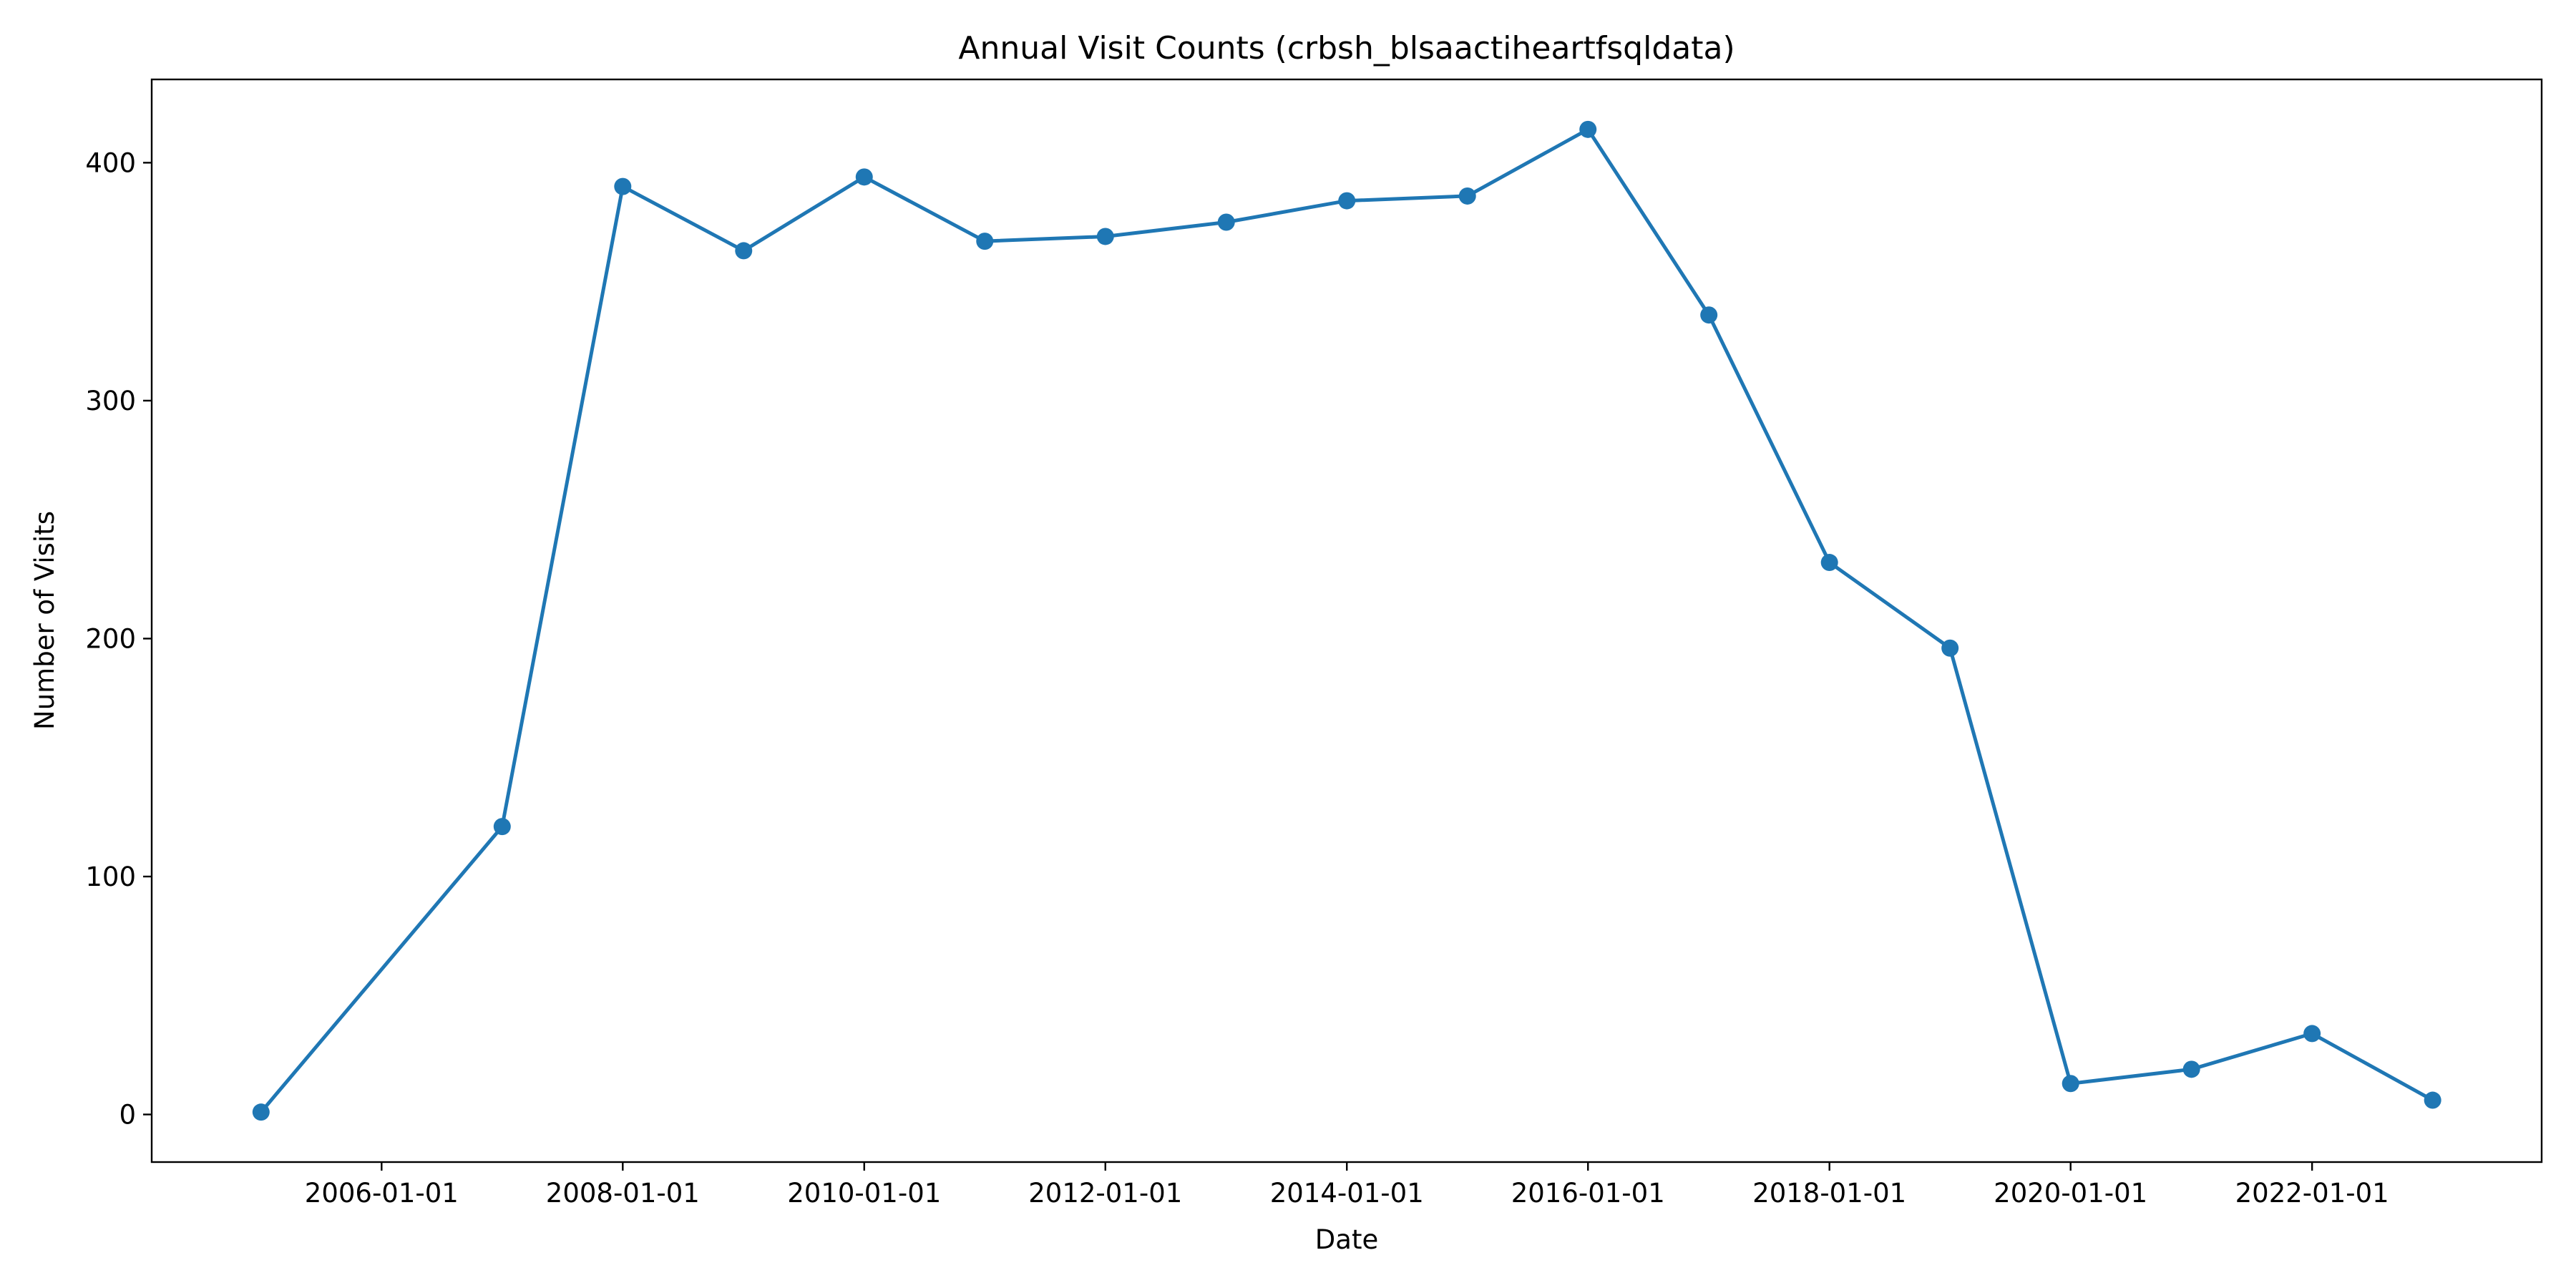 The image size is (2576, 1288). What do you see at coordinates (1105, 1193) in the screenshot?
I see `x-tick-label: 2012-01-01` at bounding box center [1105, 1193].